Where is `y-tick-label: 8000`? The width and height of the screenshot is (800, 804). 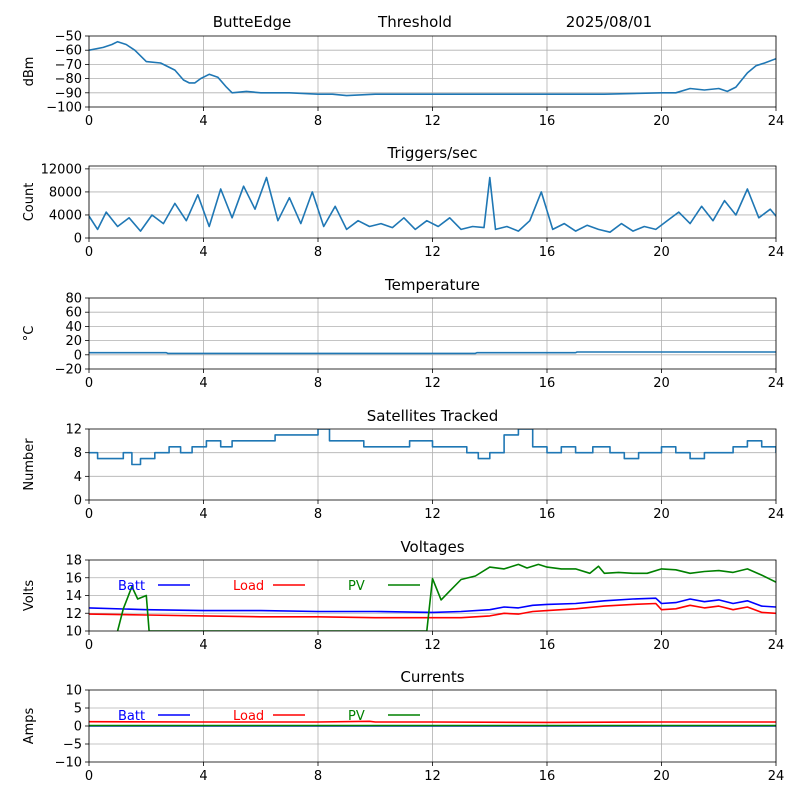 y-tick-label: 8000 is located at coordinates (65, 192).